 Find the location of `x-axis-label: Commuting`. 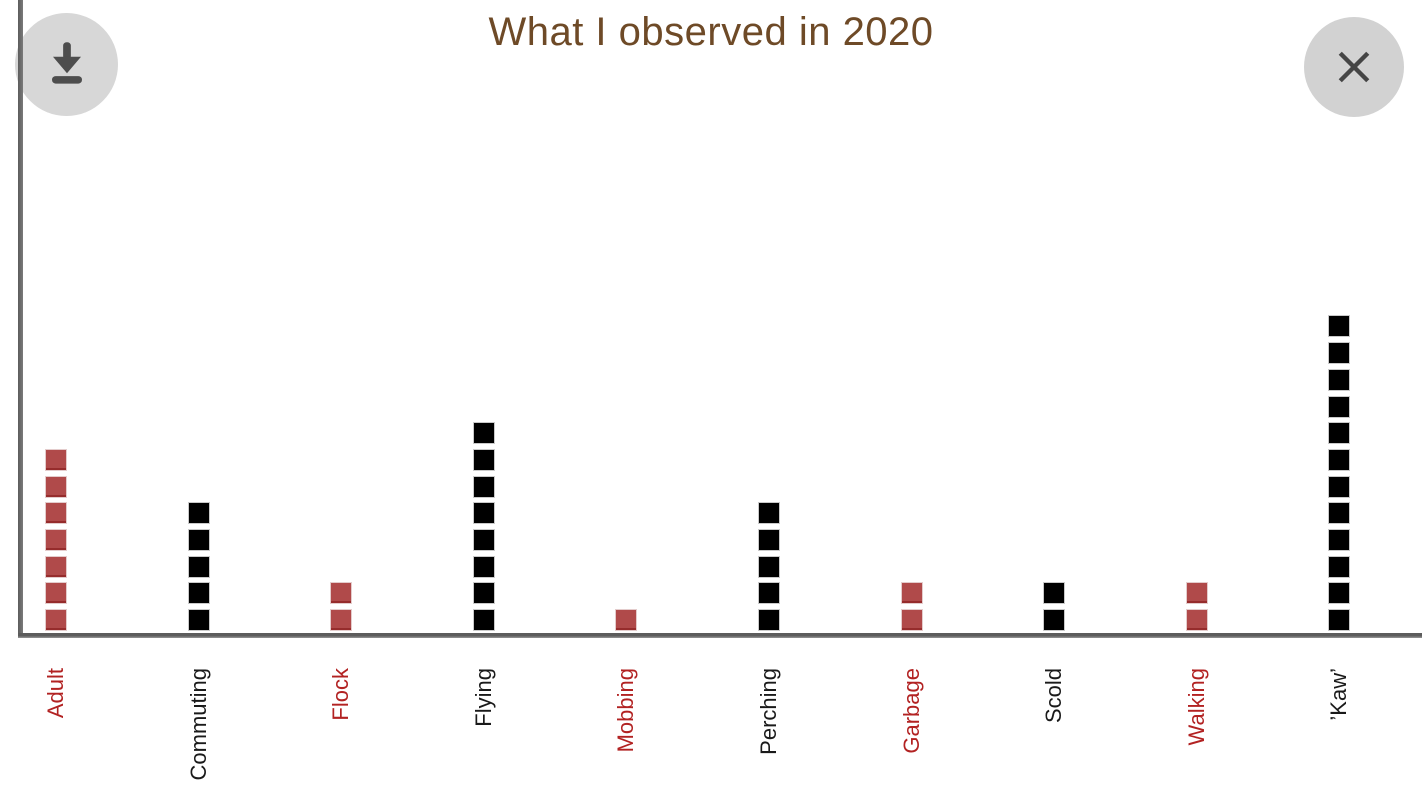

x-axis-label: Commuting is located at coordinates (198, 724).